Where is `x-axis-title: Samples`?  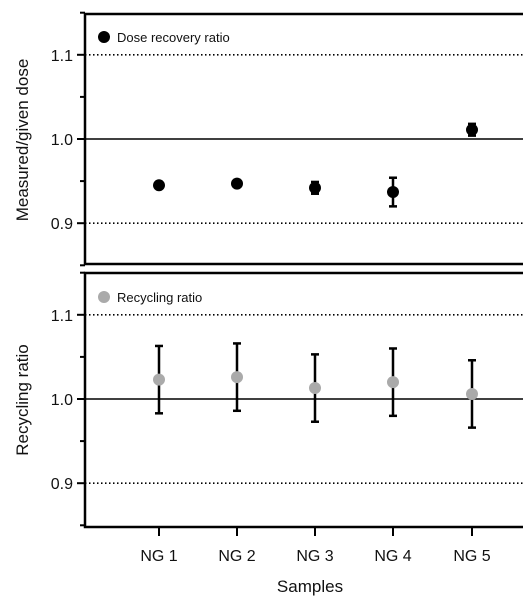
x-axis-title: Samples is located at coordinates (310, 586).